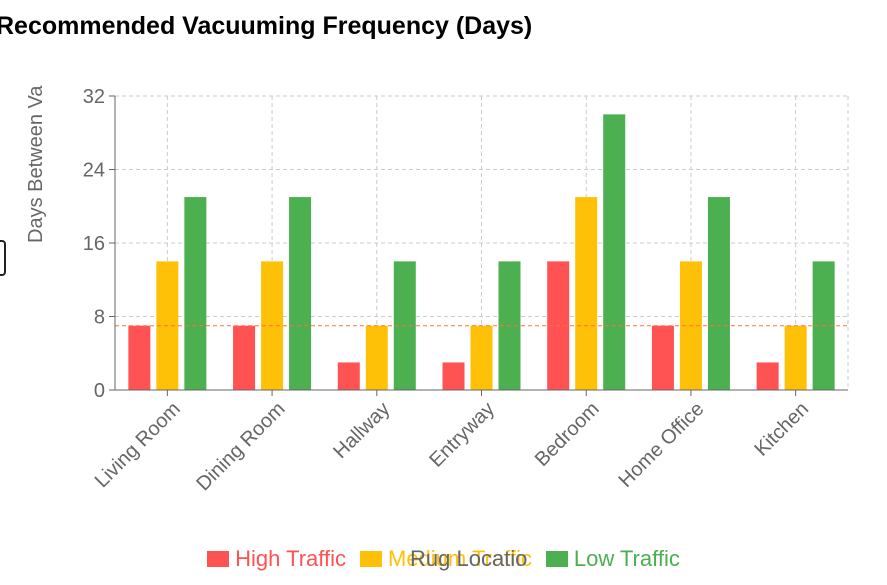  Describe the element at coordinates (290, 558) in the screenshot. I see `legend-label: High Traffic` at that location.